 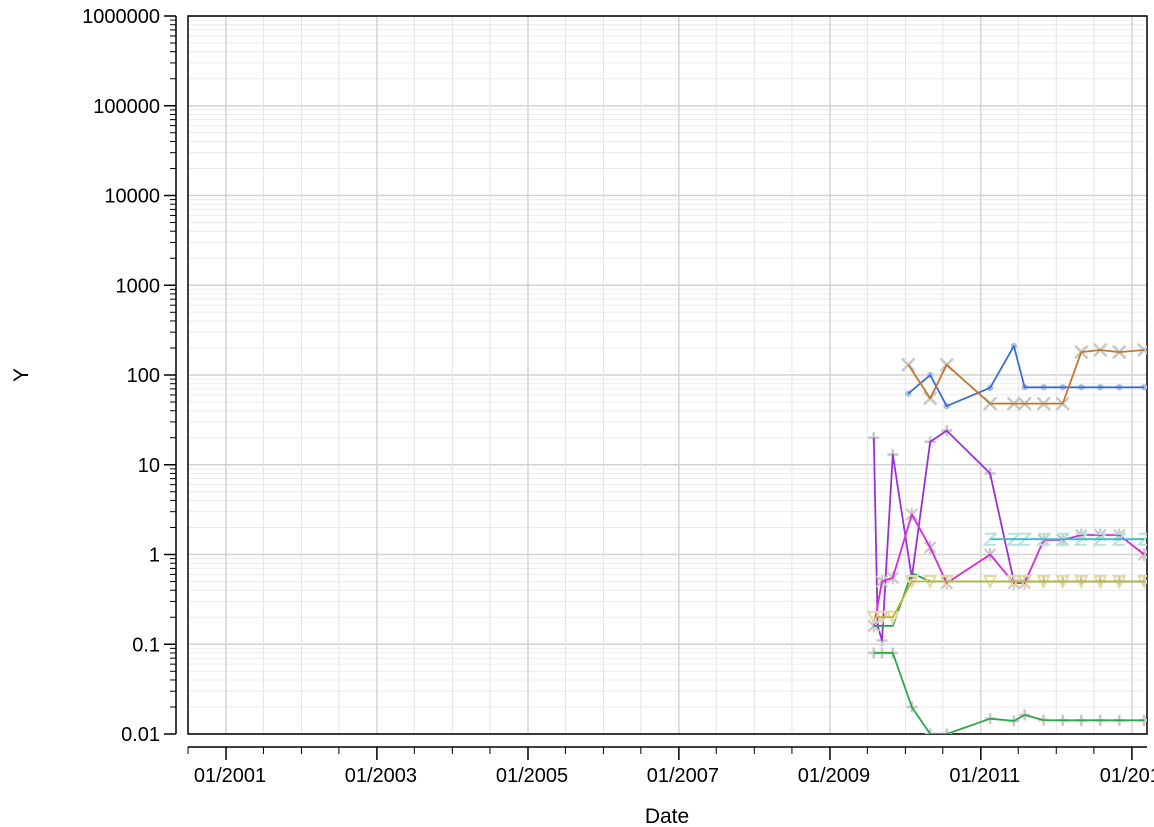 I want to click on x-tick-label: 01/2001, so click(x=230, y=776).